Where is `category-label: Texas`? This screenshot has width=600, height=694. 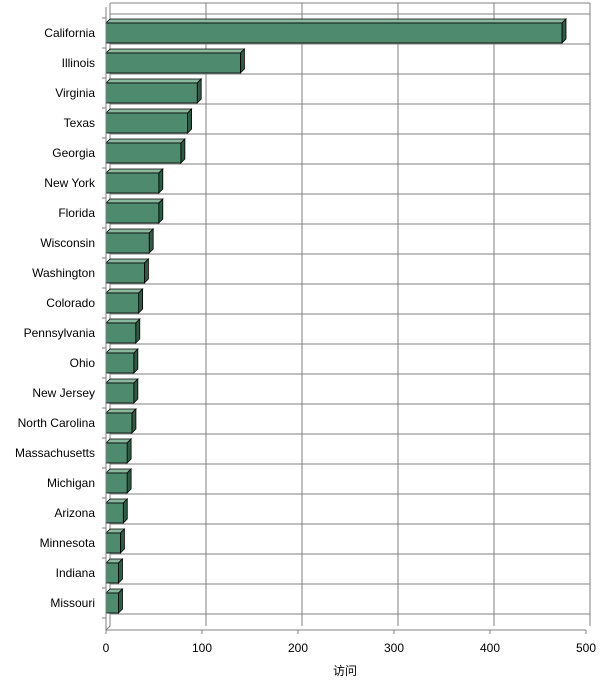
category-label: Texas is located at coordinates (79, 123).